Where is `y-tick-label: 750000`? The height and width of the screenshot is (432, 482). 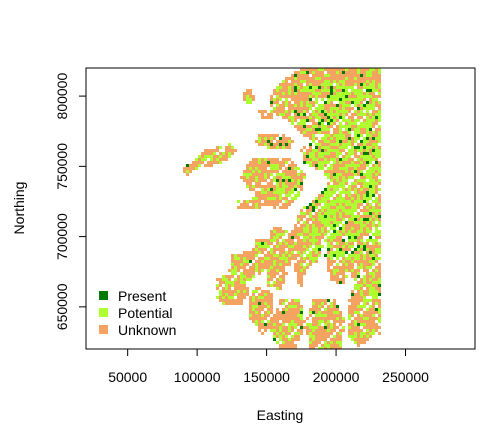 y-tick-label: 750000 is located at coordinates (62, 166).